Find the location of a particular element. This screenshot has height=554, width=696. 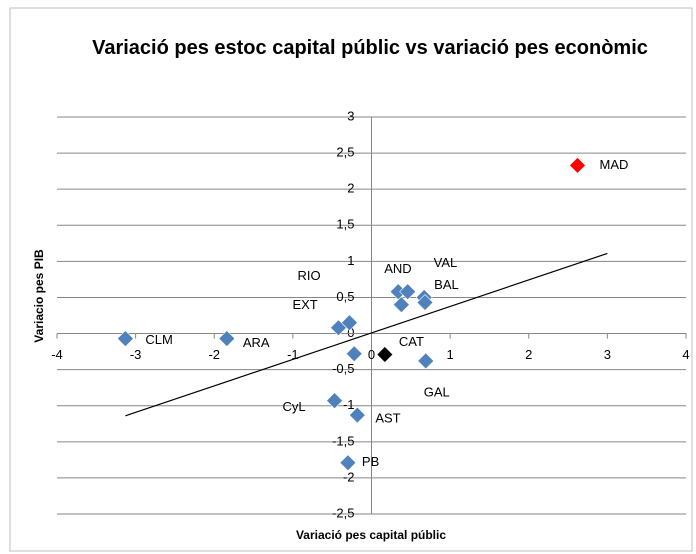

y-tick-label: -2 is located at coordinates (349, 476).